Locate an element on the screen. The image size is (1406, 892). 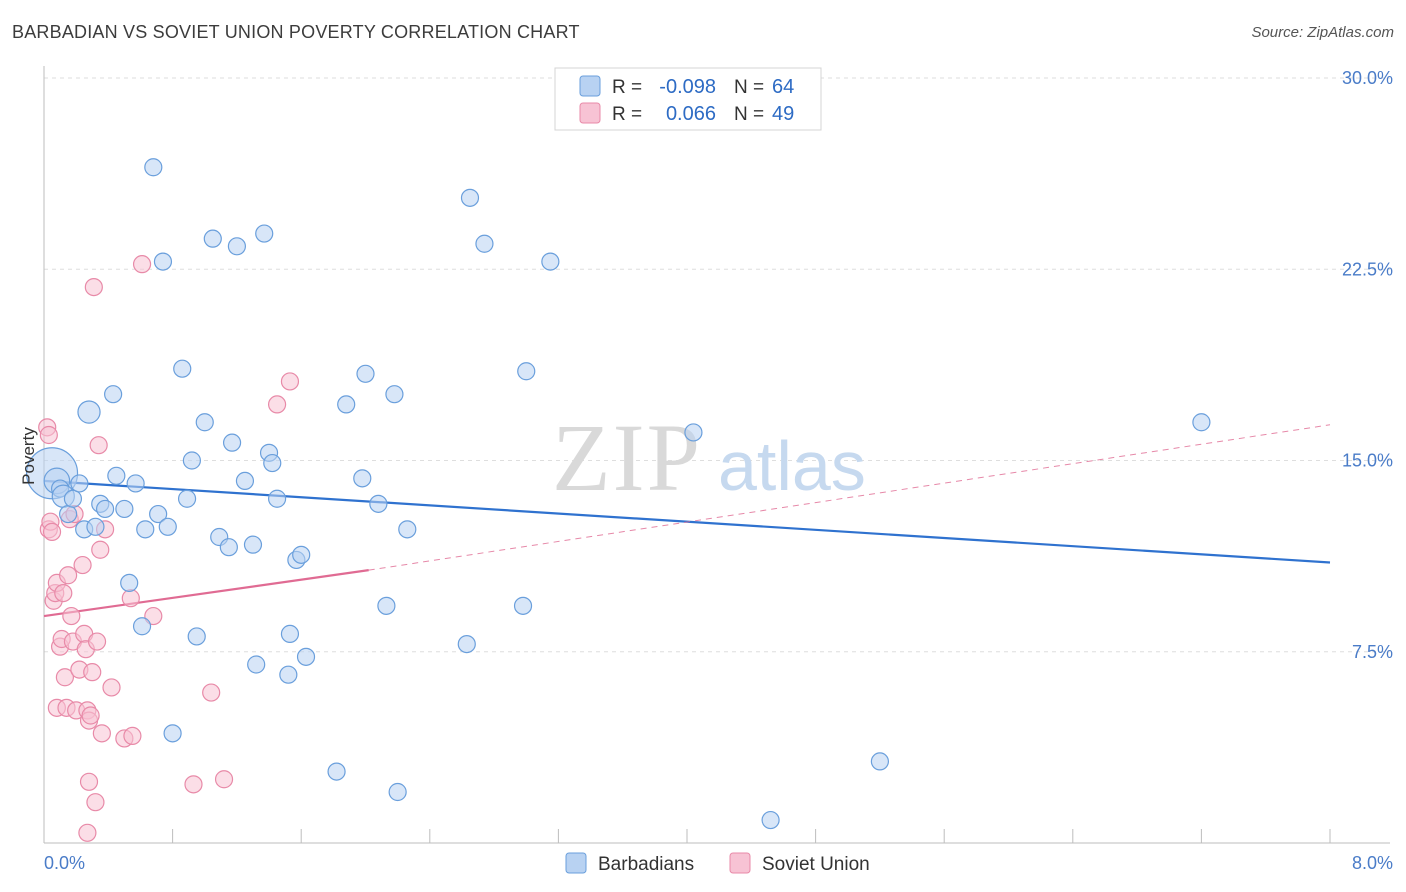
x-tick-label-max: 8.0% is located at coordinates (1372, 863).